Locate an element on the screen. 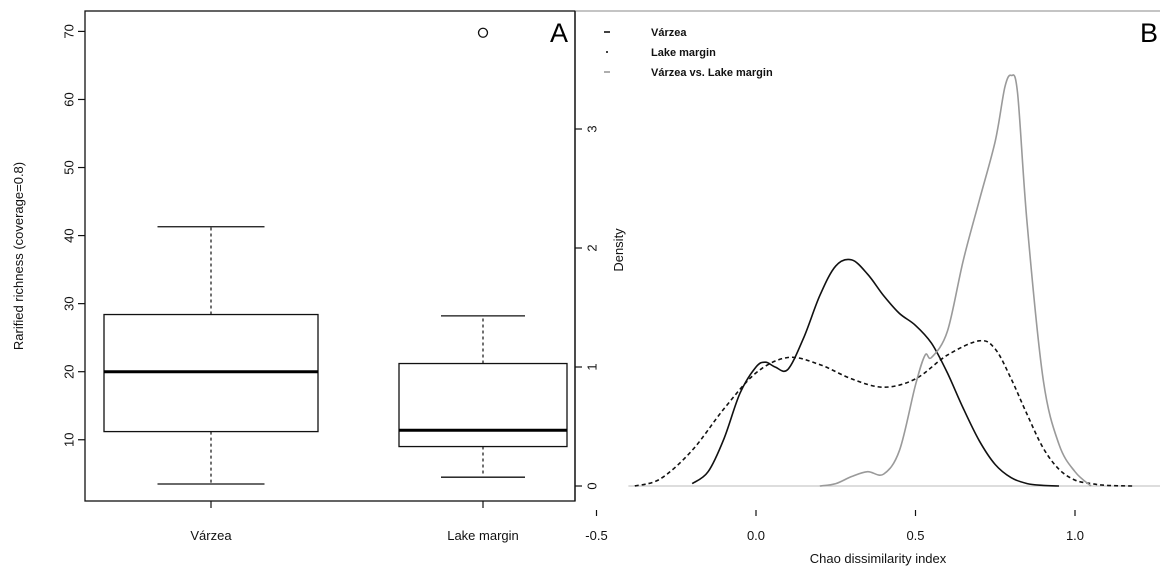 This screenshot has height=570, width=1160. panel-a-y-tick-label: 60 is located at coordinates (69, 99).